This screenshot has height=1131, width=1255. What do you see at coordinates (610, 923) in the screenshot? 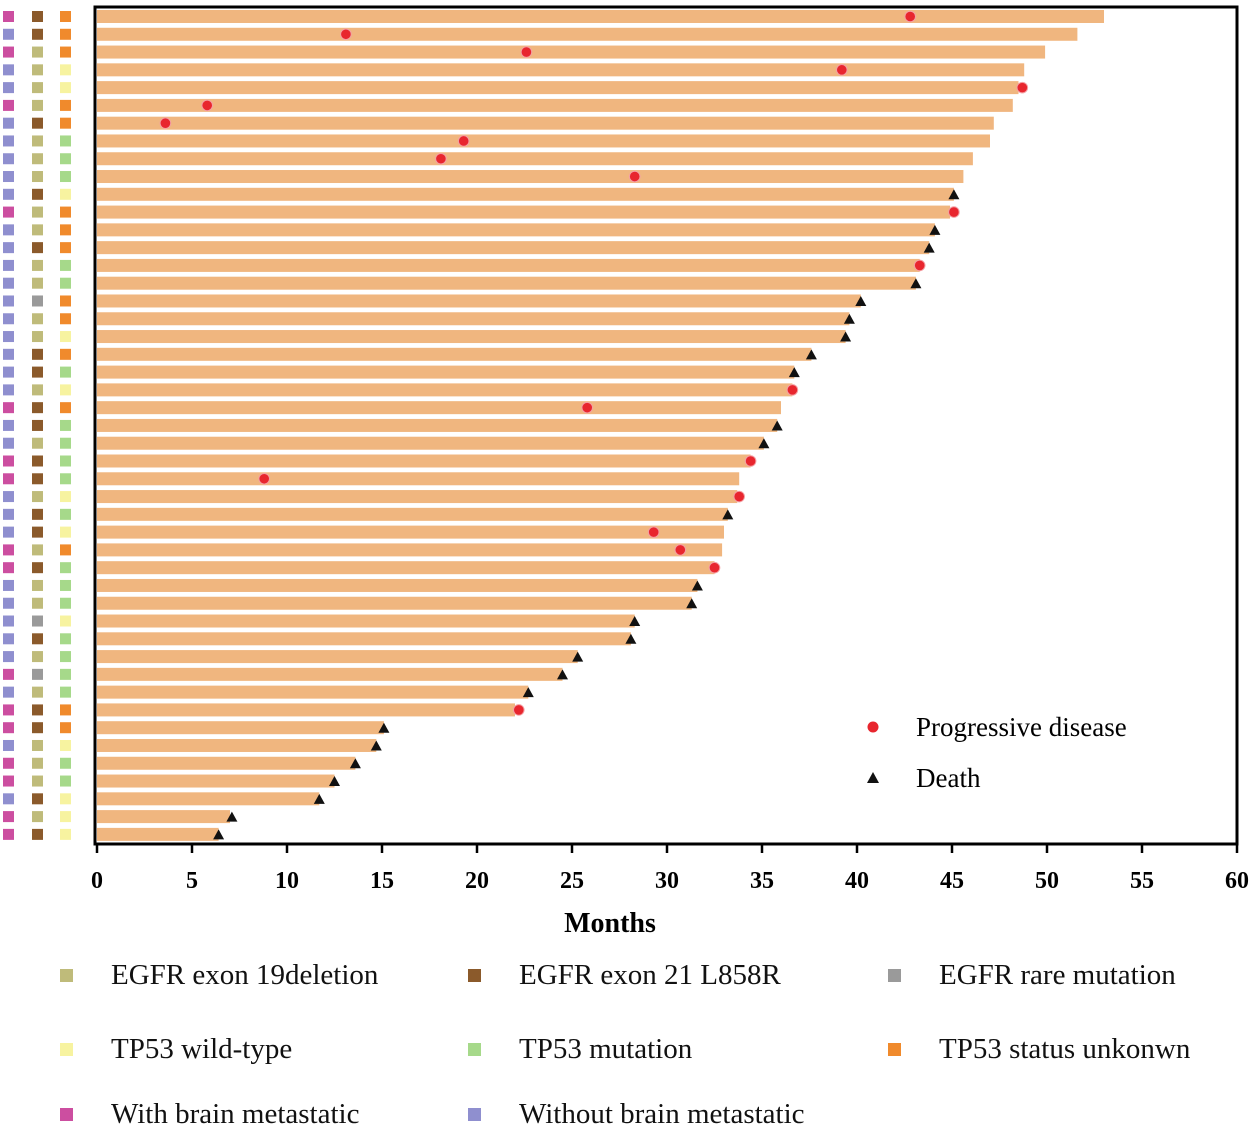
I see `x-axis-label: Months` at bounding box center [610, 923].